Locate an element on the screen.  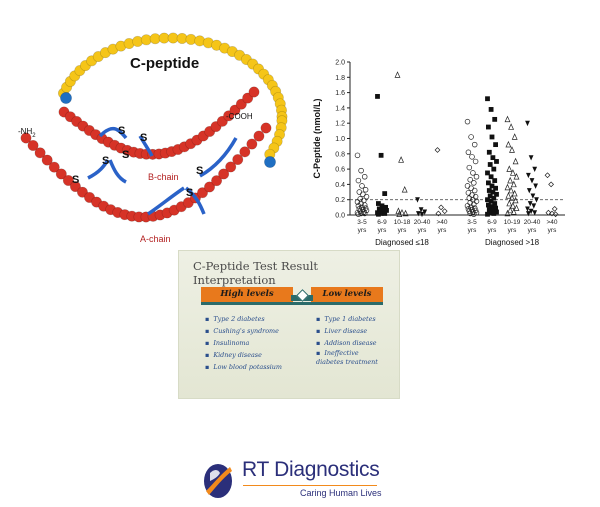
y-tick-label: 1.8 is located at coordinates (340, 78).